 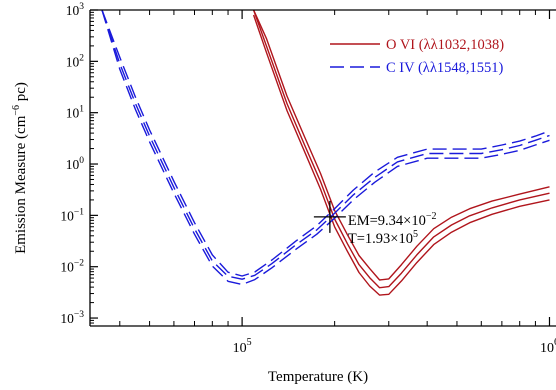 What do you see at coordinates (431, 216) in the screenshot?
I see `annotation-em-exponent: −2` at bounding box center [431, 216].